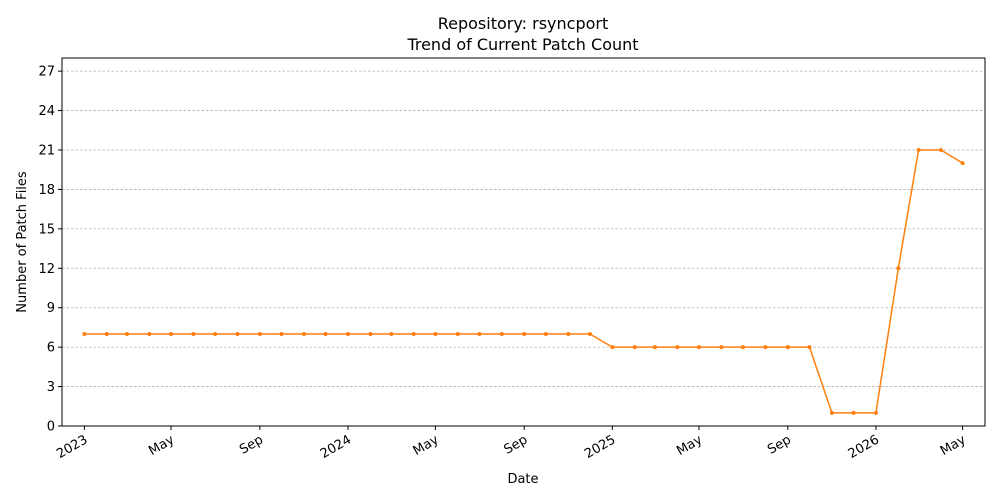 Image resolution: width=1000 pixels, height=500 pixels. What do you see at coordinates (46, 72) in the screenshot?
I see `y-tick-label: 27` at bounding box center [46, 72].